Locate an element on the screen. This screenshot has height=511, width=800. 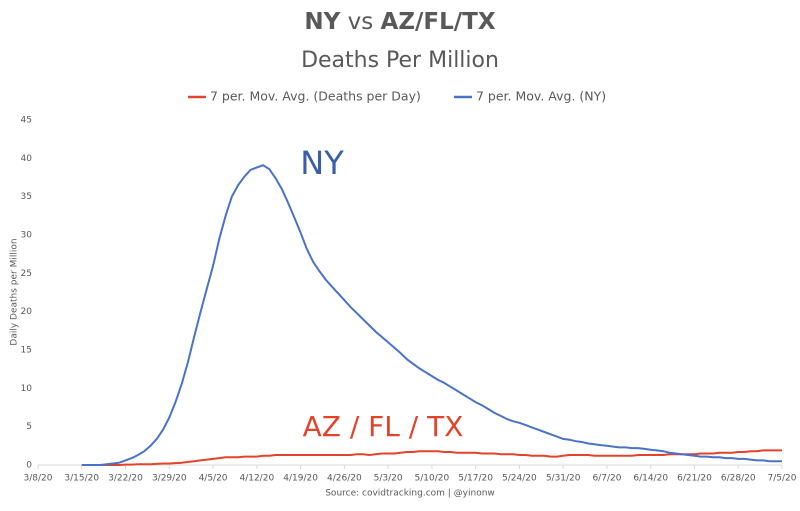
legend-label: 7 per. Mov. Avg. (NY) is located at coordinates (541, 96).